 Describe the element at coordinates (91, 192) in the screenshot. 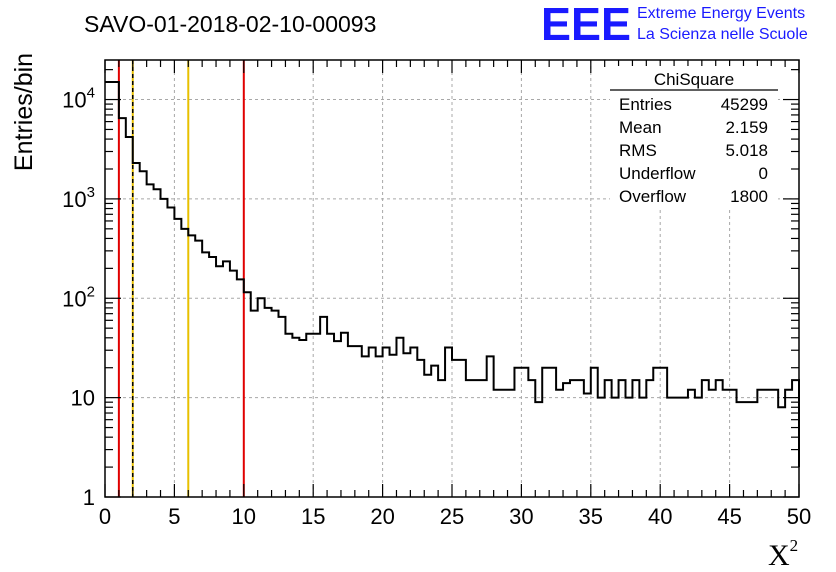

I see `y-tick-label-exponent: 3` at that location.